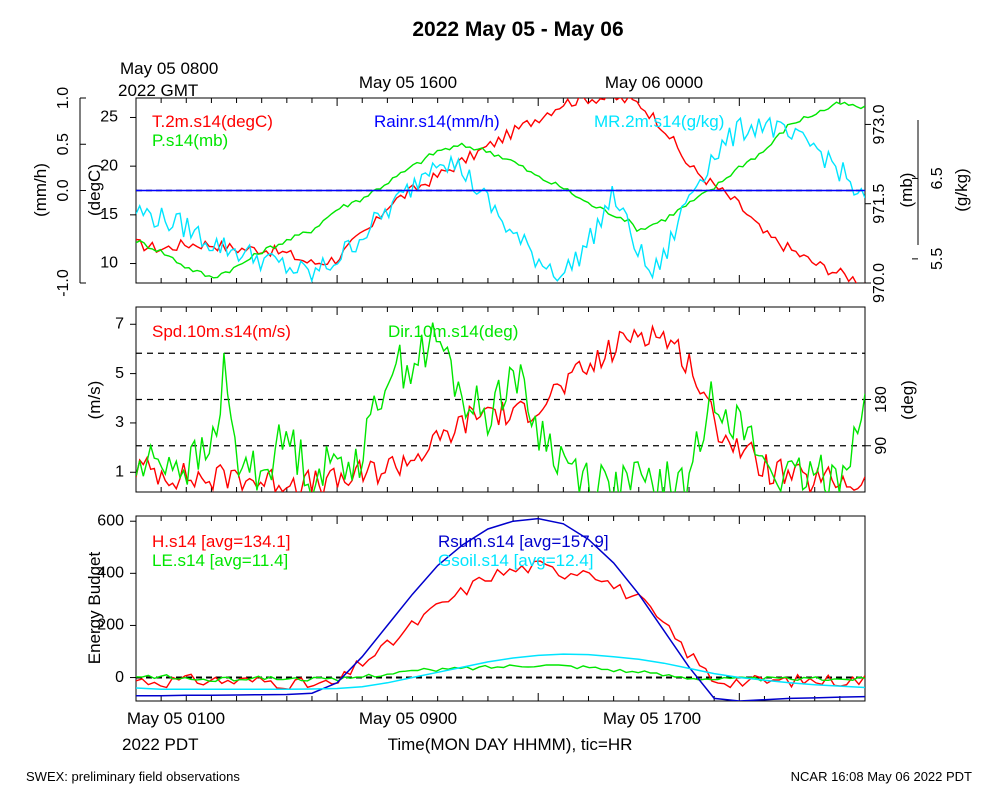 The width and height of the screenshot is (1000, 800). I want to click on legend-entry: H.s14 [avg=134.1], so click(221, 541).